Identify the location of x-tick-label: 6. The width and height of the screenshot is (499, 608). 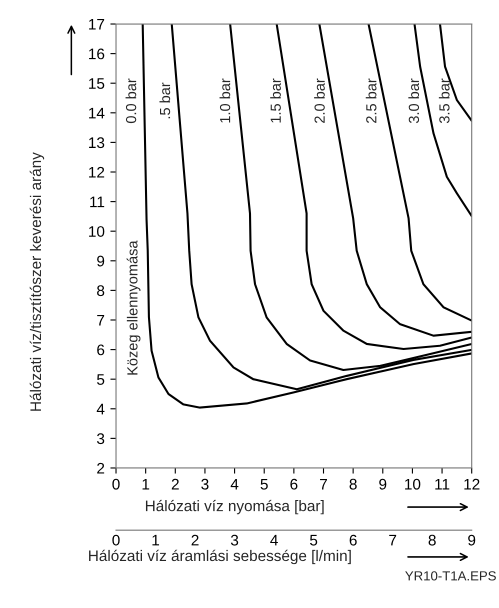
(294, 484).